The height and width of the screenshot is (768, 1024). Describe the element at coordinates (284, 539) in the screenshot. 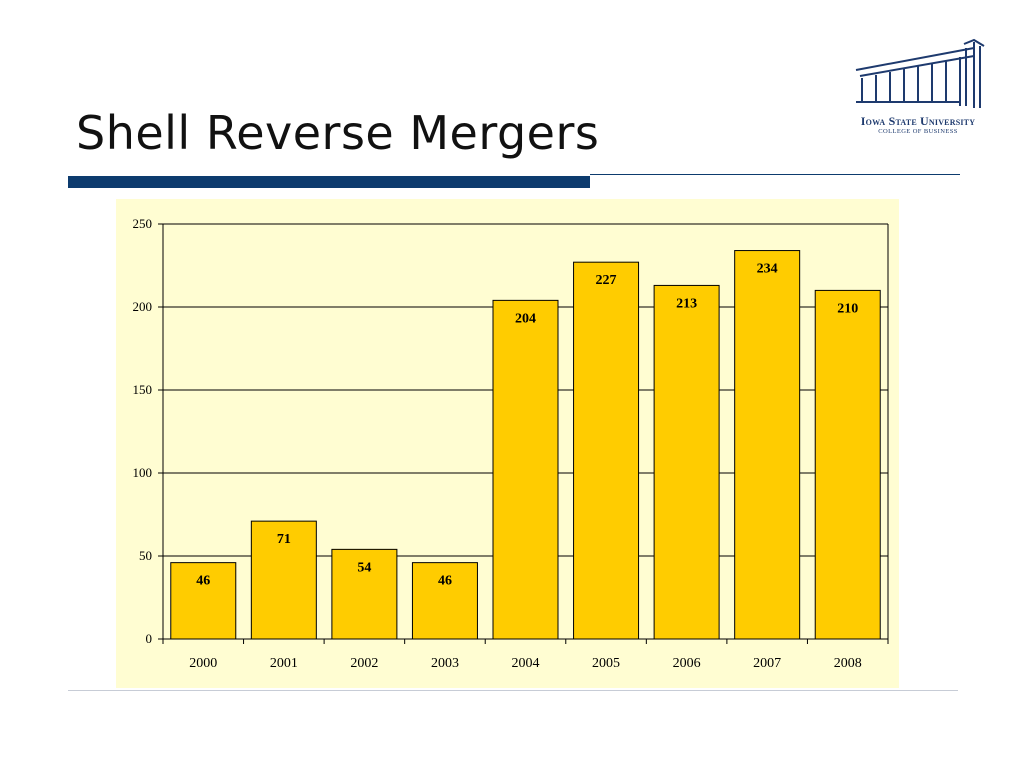

I see `data-label: 71` at that location.